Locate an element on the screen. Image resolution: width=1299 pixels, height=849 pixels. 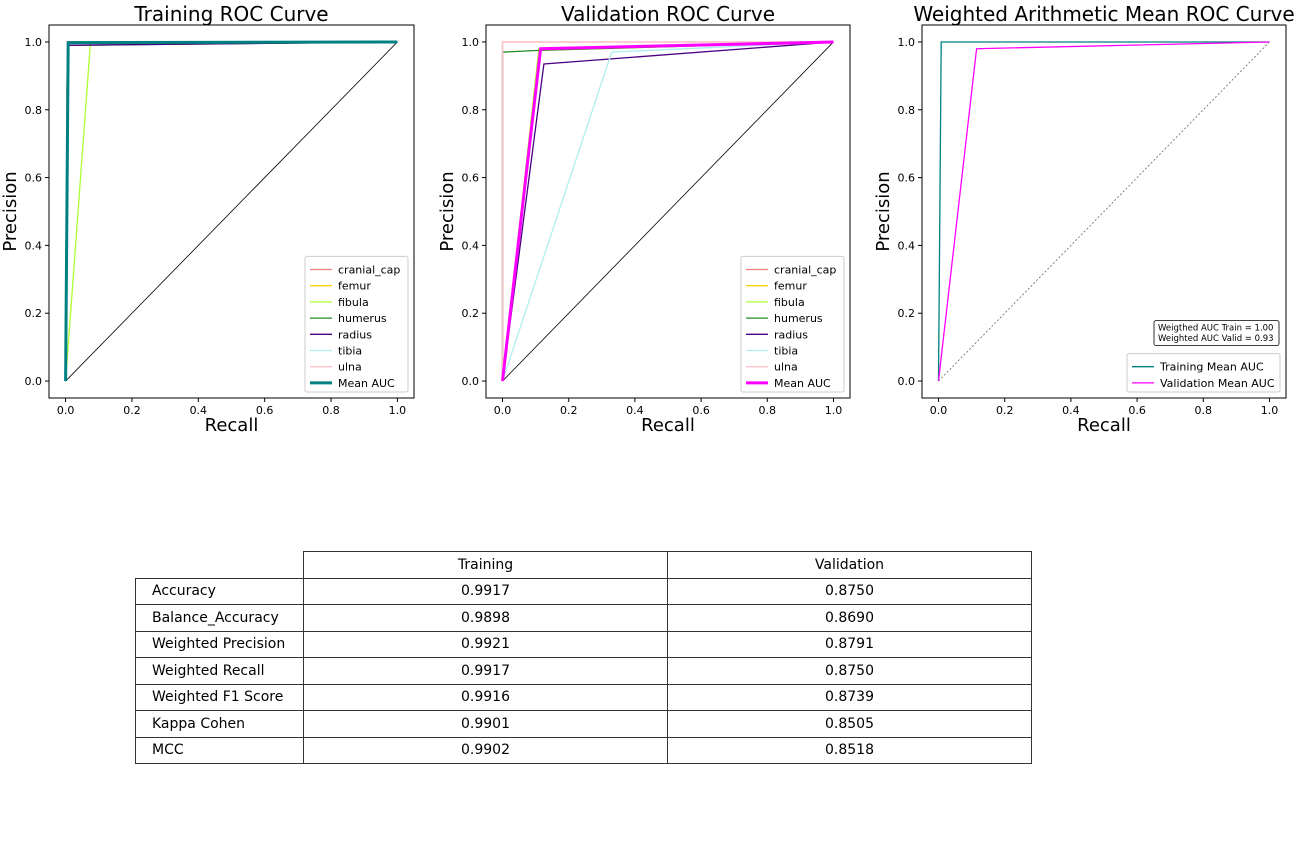
x-tick-label: 1.0 is located at coordinates (1270, 410).